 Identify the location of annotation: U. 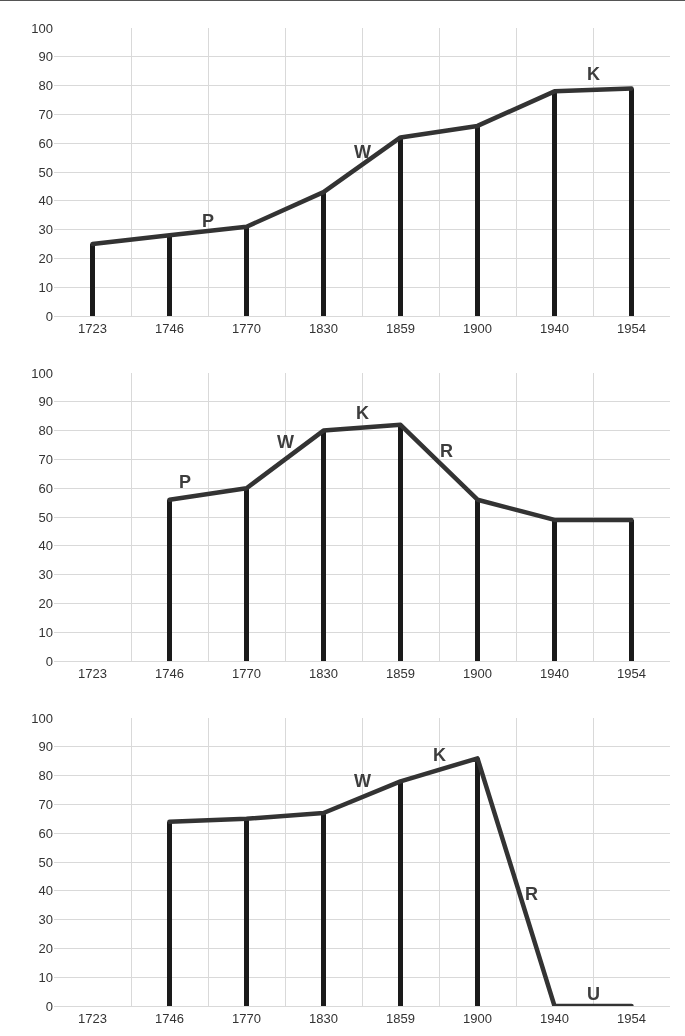
(593, 994).